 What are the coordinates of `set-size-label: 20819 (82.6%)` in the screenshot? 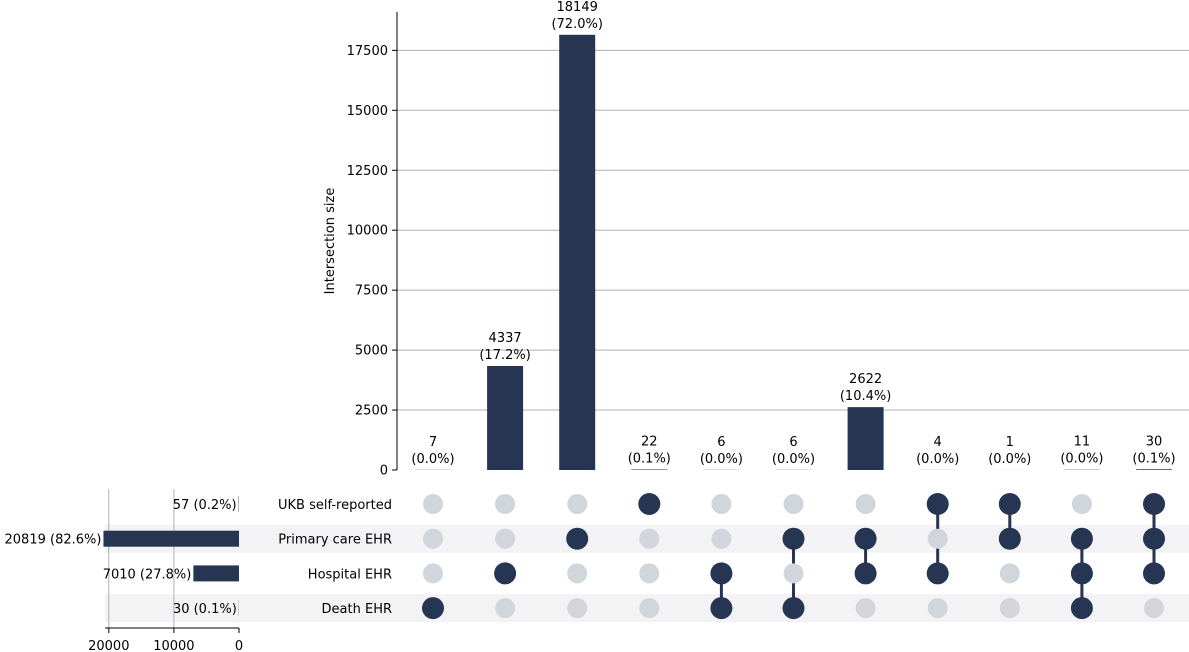 It's located at (53, 540).